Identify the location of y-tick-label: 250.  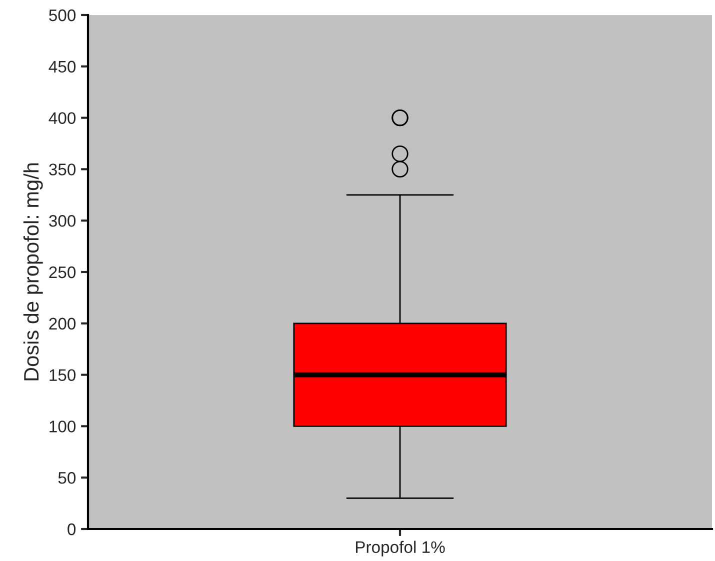
(62, 272).